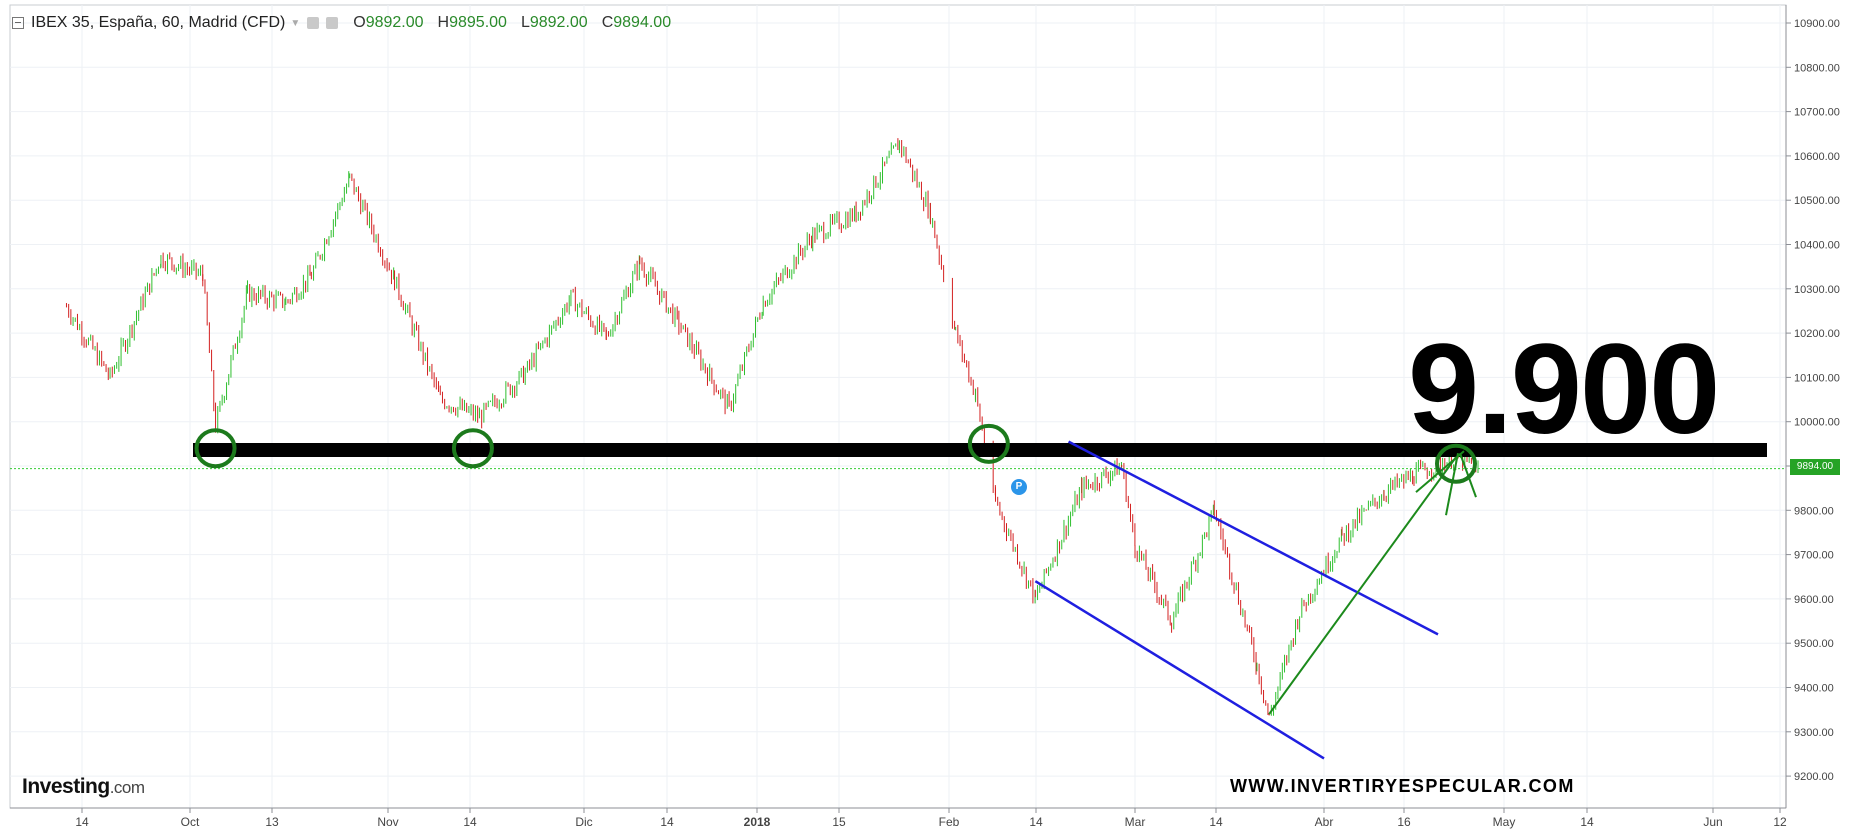 This screenshot has height=834, width=1852. Describe the element at coordinates (607, 22) in the screenshot. I see `close-key: C` at that location.